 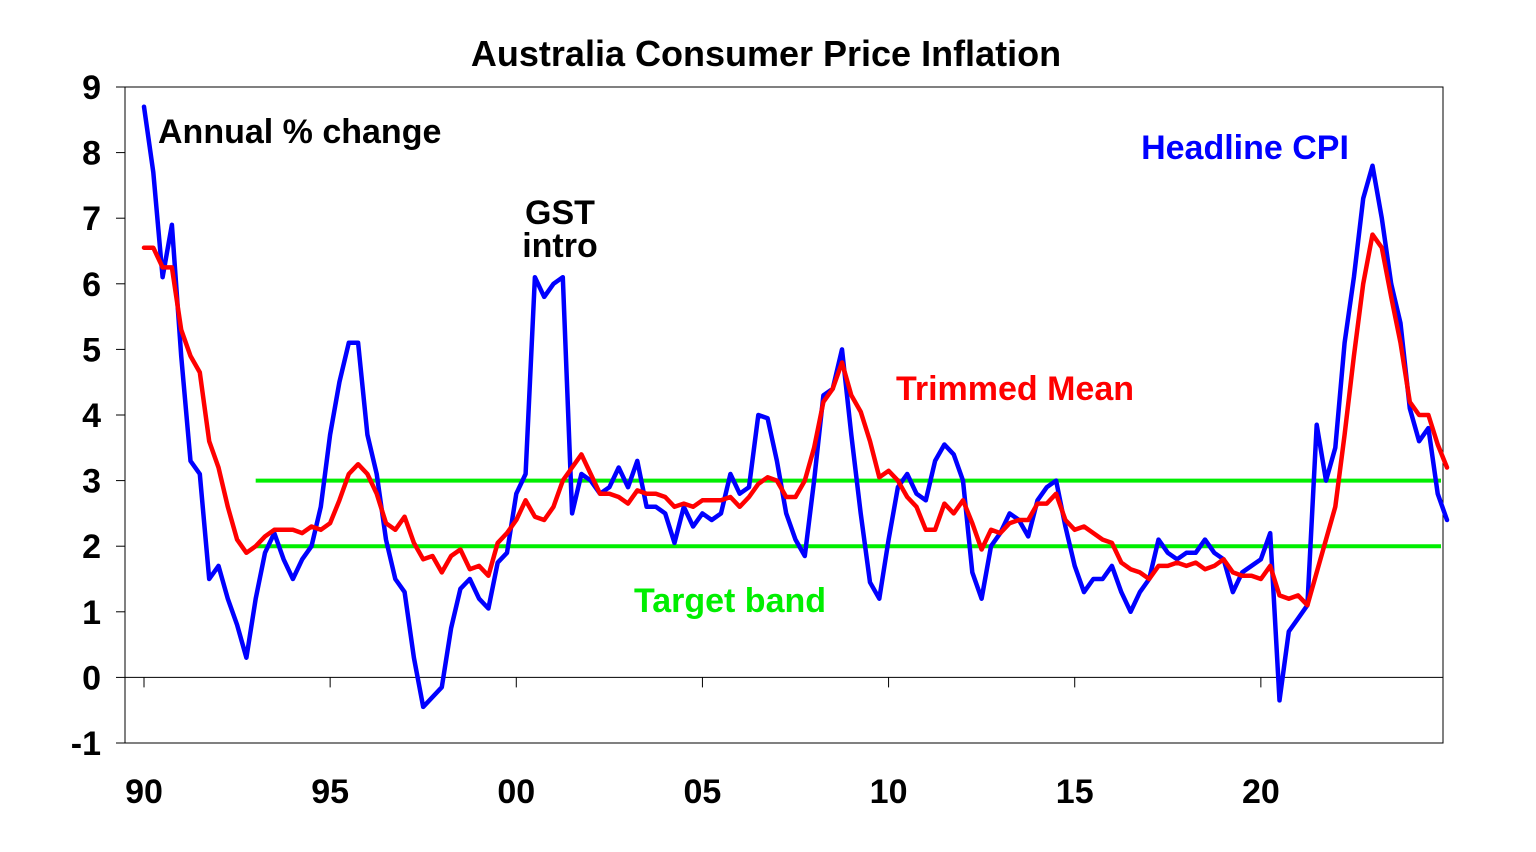 I want to click on x-tick-label: 20, so click(x=1261, y=792).